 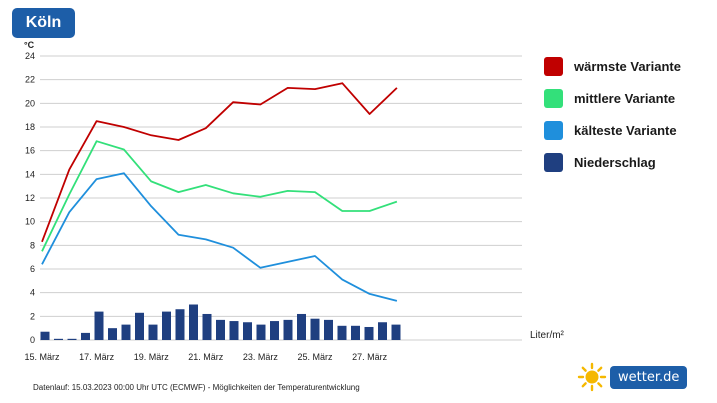 What do you see at coordinates (32, 245) in the screenshot?
I see `y-tick-label: 8` at bounding box center [32, 245].